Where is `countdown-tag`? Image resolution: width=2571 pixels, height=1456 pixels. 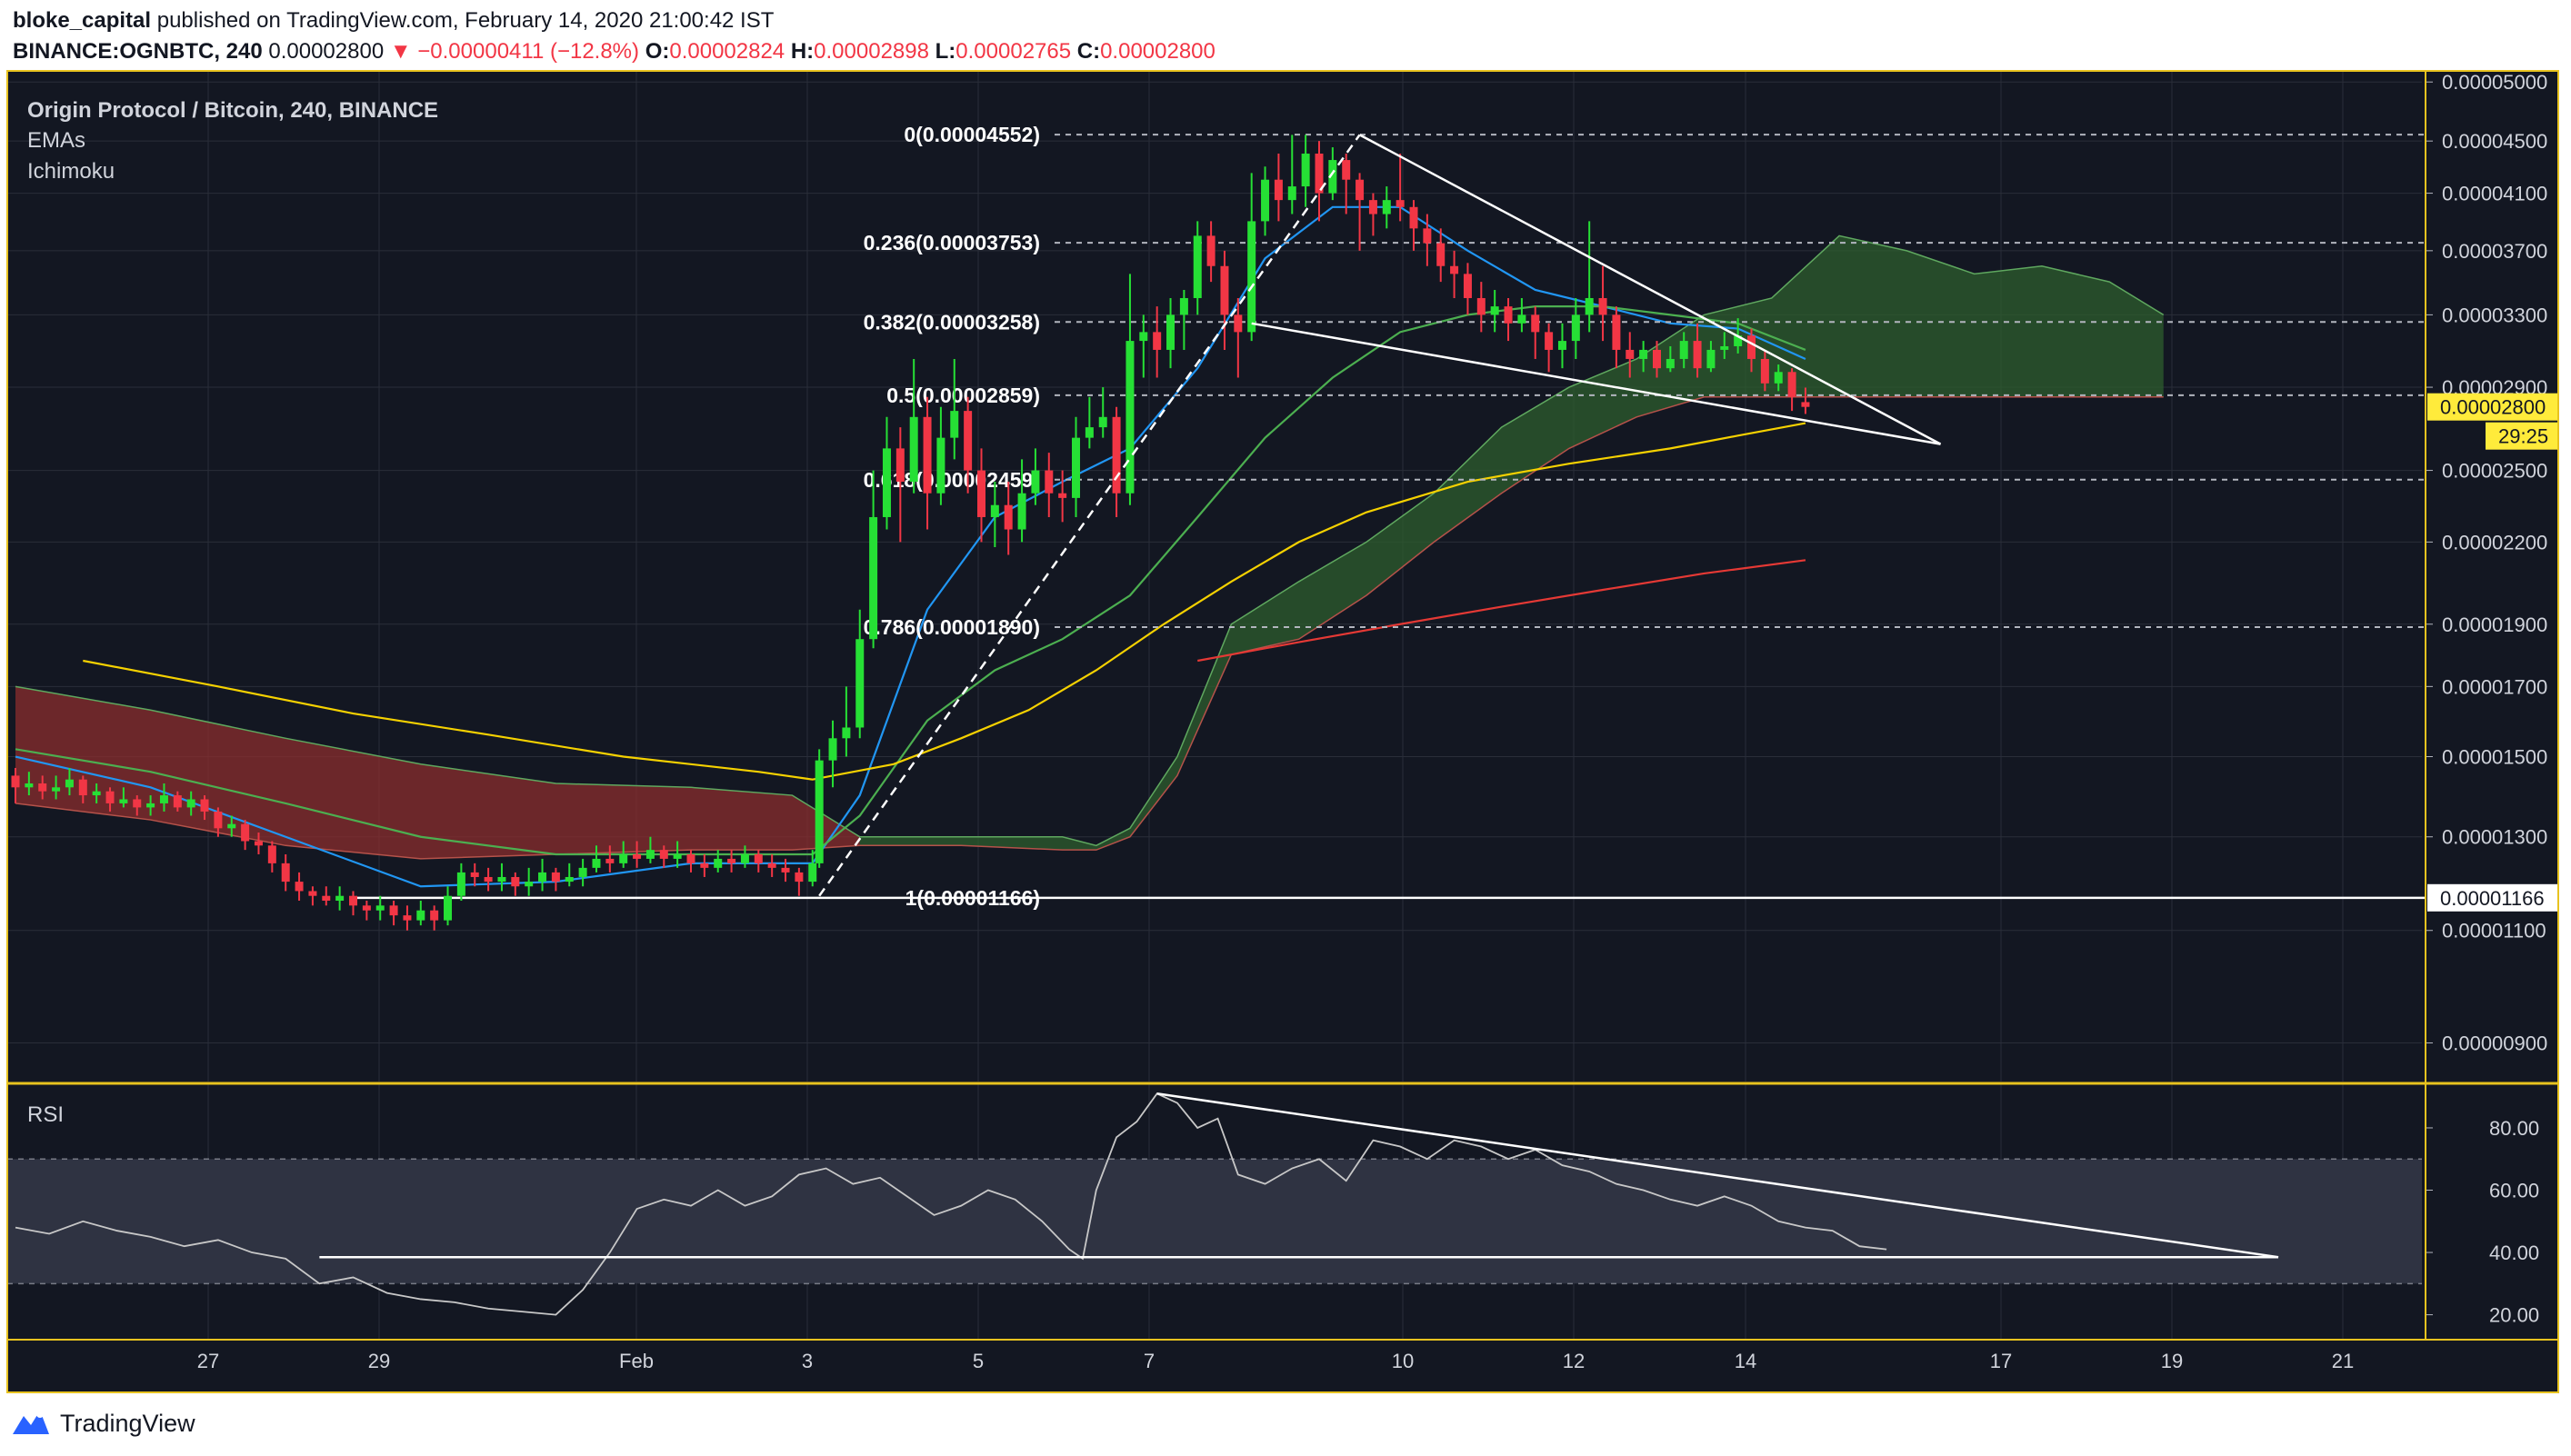
countdown-tag is located at coordinates (2522, 436).